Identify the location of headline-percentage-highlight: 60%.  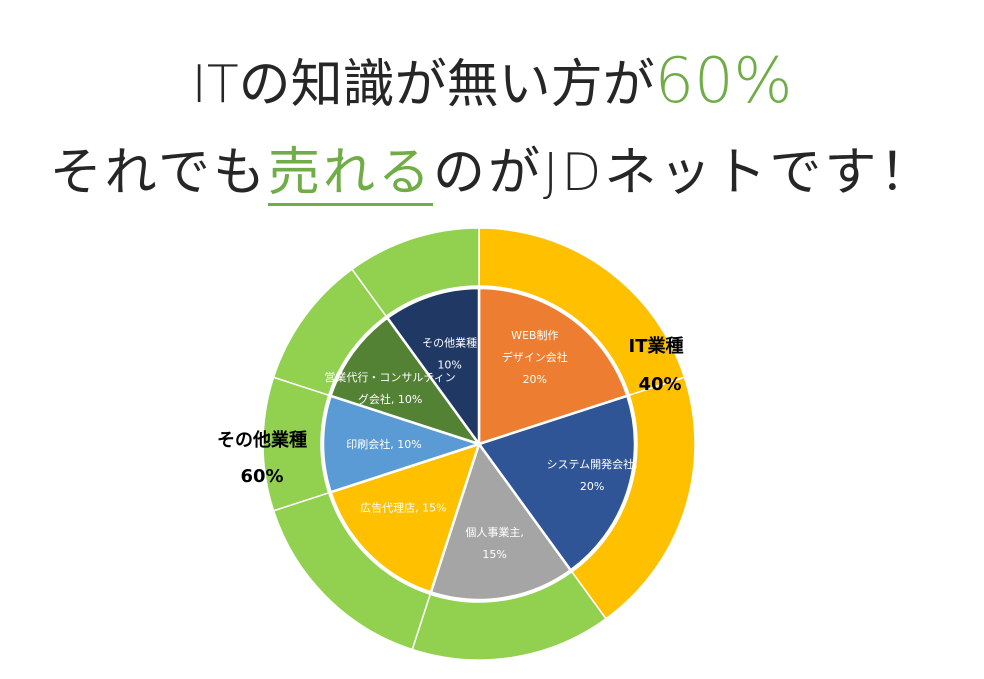
(723, 80).